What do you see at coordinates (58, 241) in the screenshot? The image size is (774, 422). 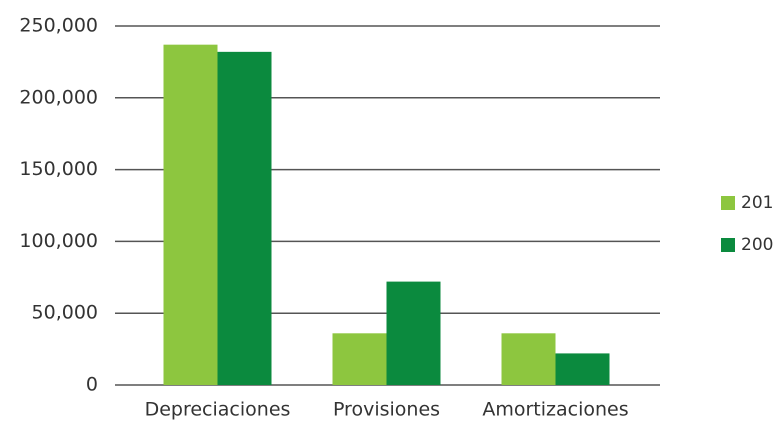 I see `y-tick-label: 100,000` at bounding box center [58, 241].